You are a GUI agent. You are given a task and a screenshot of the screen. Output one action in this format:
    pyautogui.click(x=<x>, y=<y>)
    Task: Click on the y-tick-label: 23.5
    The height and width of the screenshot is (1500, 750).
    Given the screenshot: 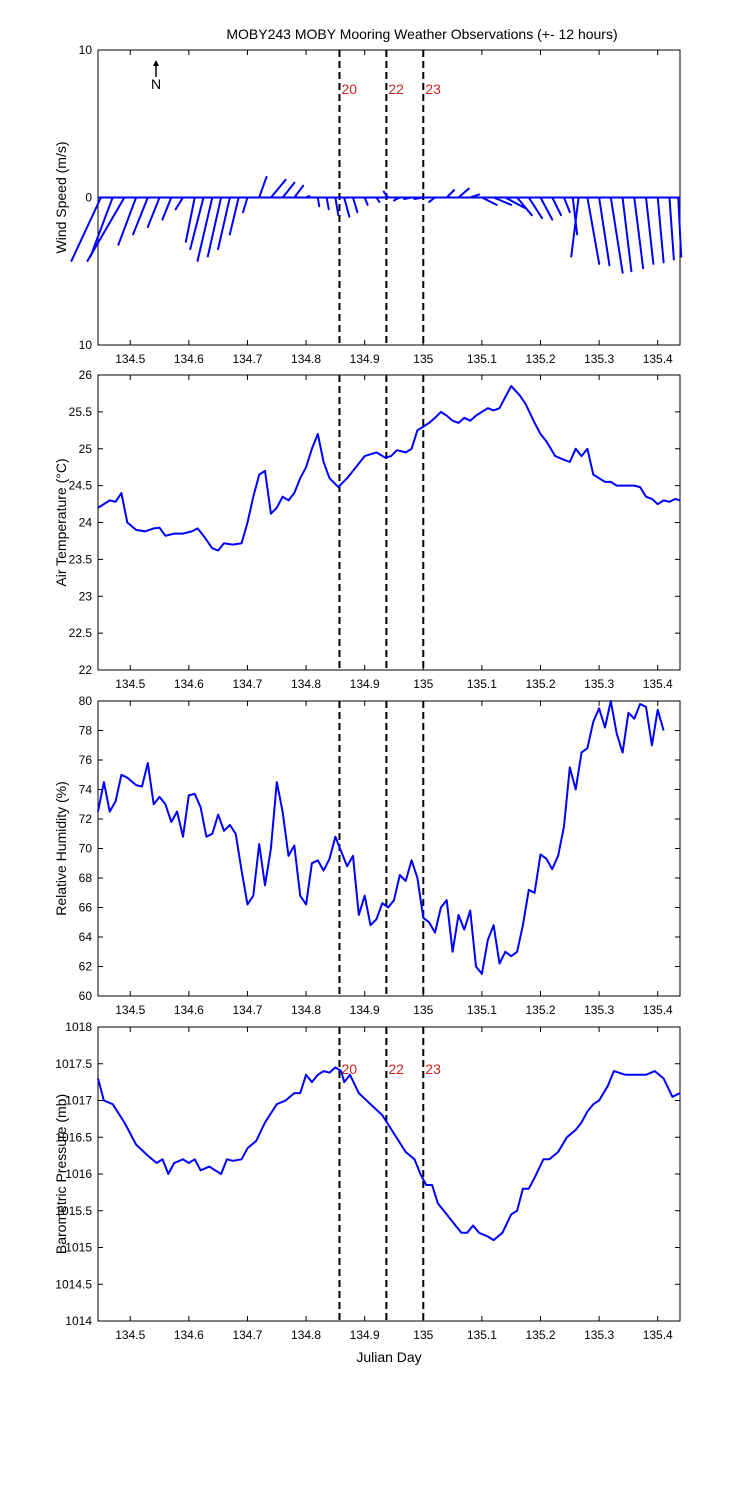 What is the action you would take?
    pyautogui.click(x=81, y=559)
    